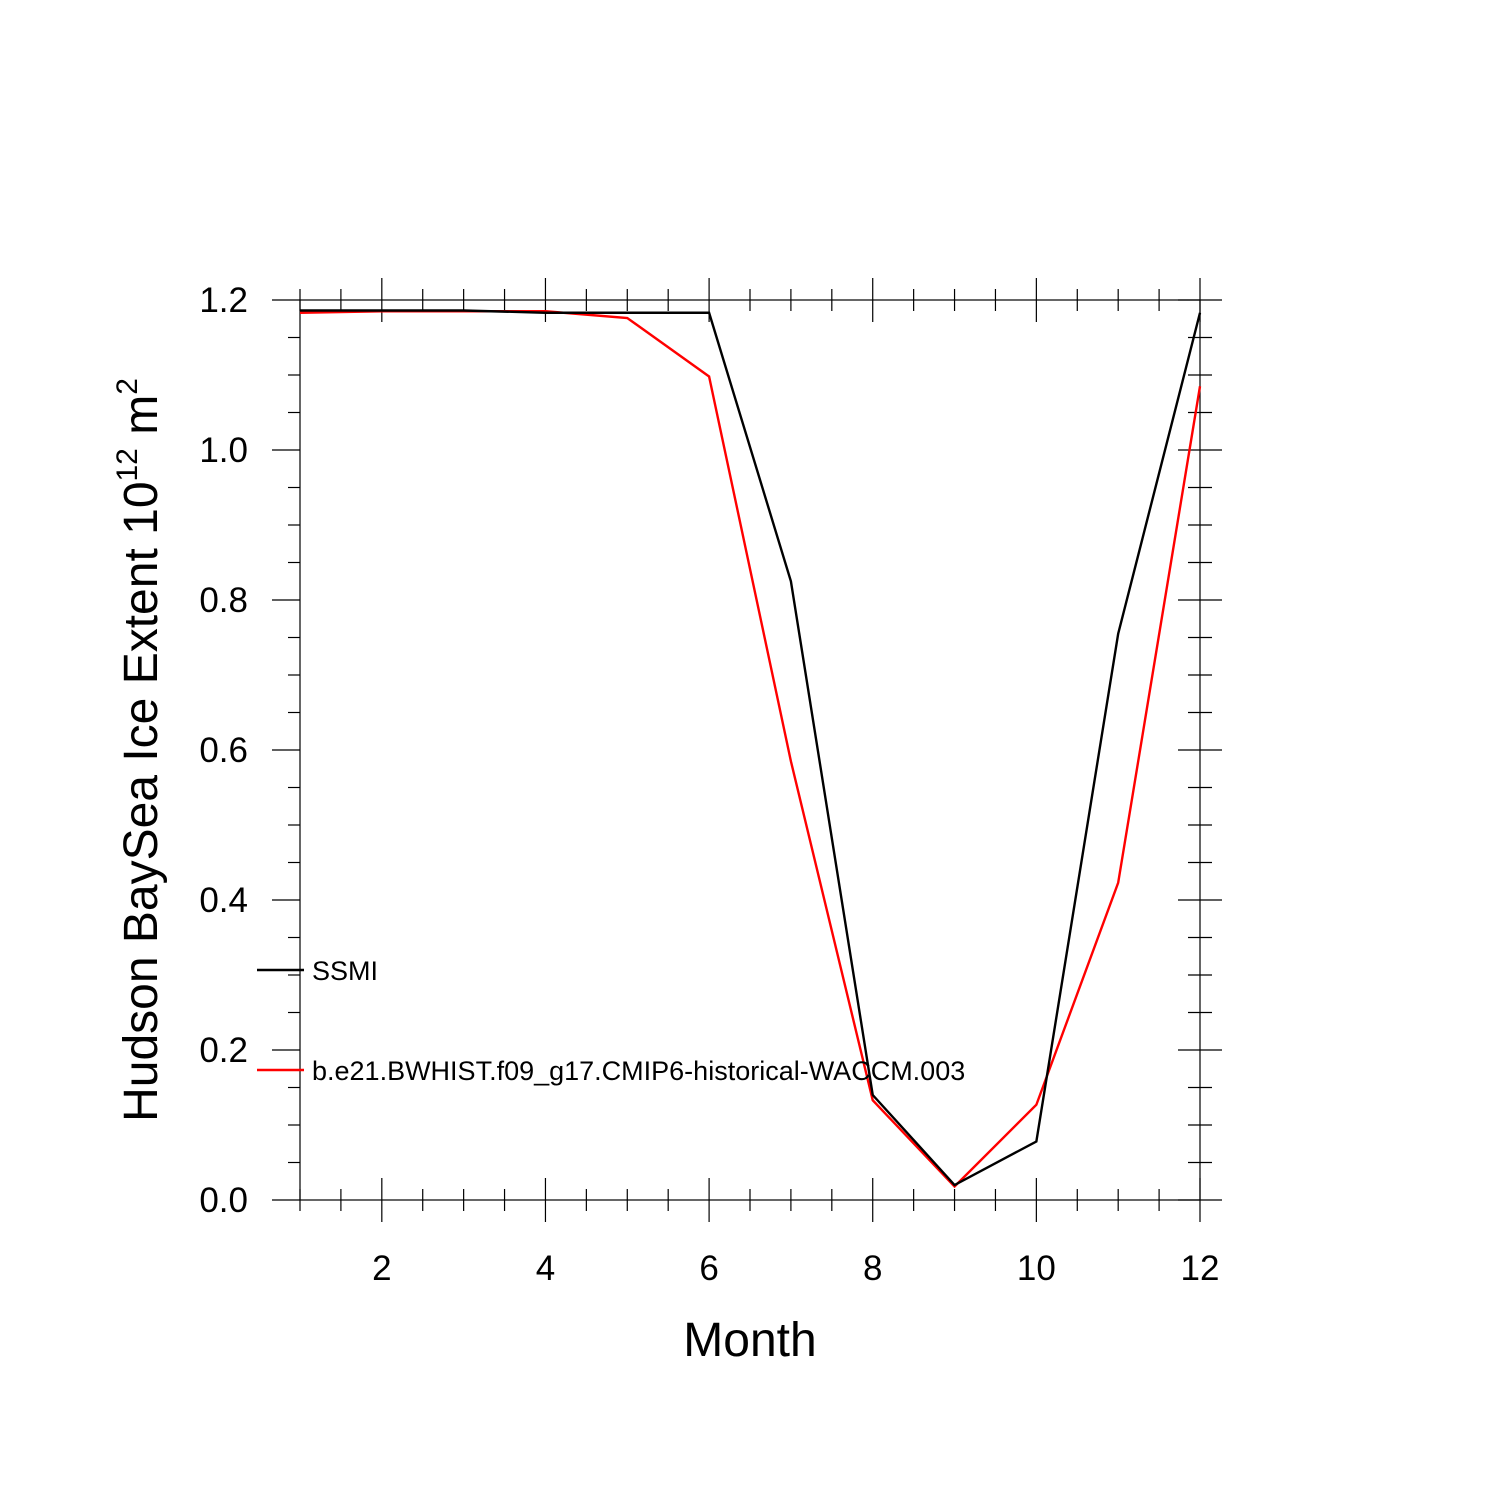  I want to click on y-axis-title-unit: m, so click(141, 421).